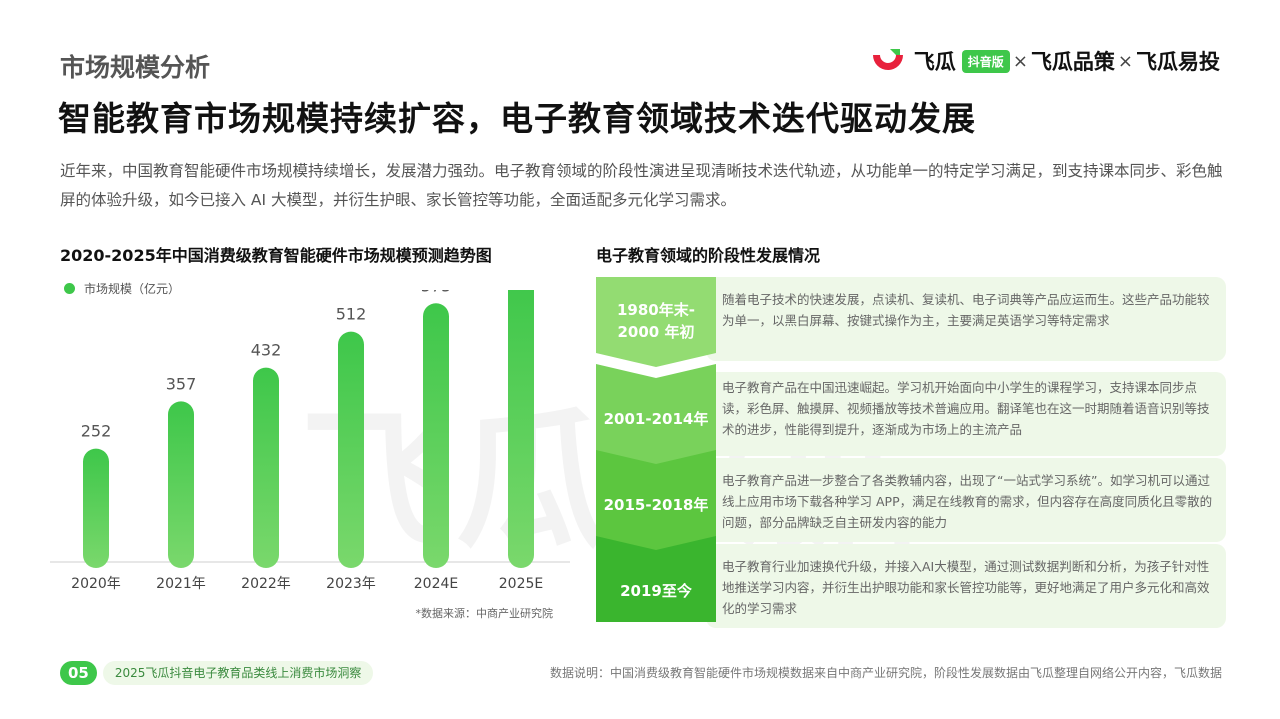 Image resolution: width=1280 pixels, height=719 pixels. Describe the element at coordinates (238, 673) in the screenshot. I see `publication-title: 2025飞瓜抖音电子教育品类线上消费市场洞察` at that location.